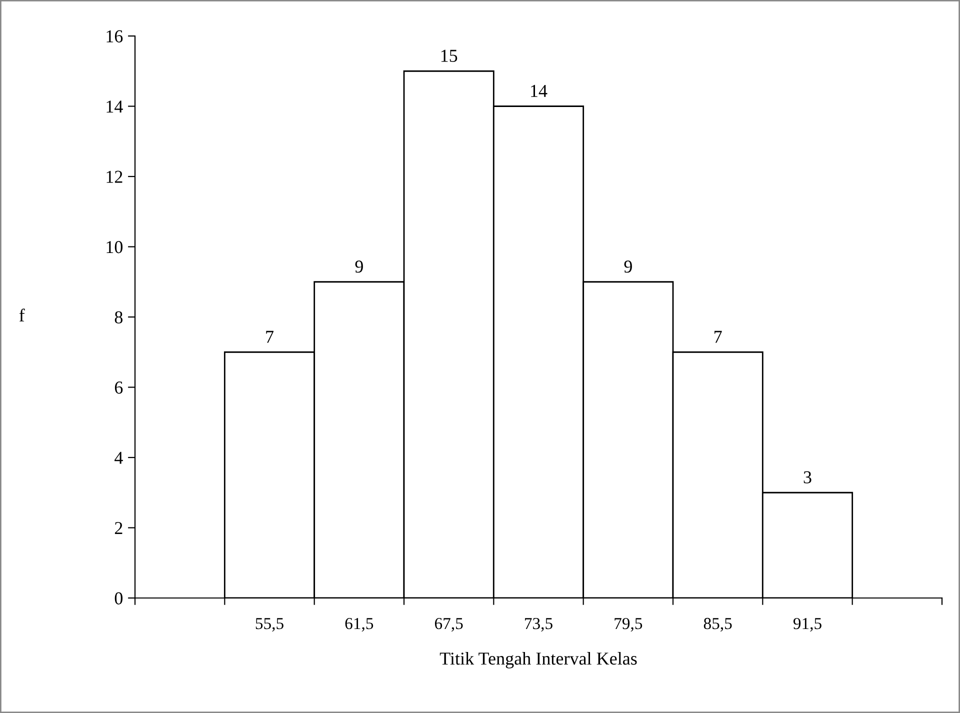 The width and height of the screenshot is (960, 713). What do you see at coordinates (118, 598) in the screenshot?
I see `y-tick-label: 0` at bounding box center [118, 598].